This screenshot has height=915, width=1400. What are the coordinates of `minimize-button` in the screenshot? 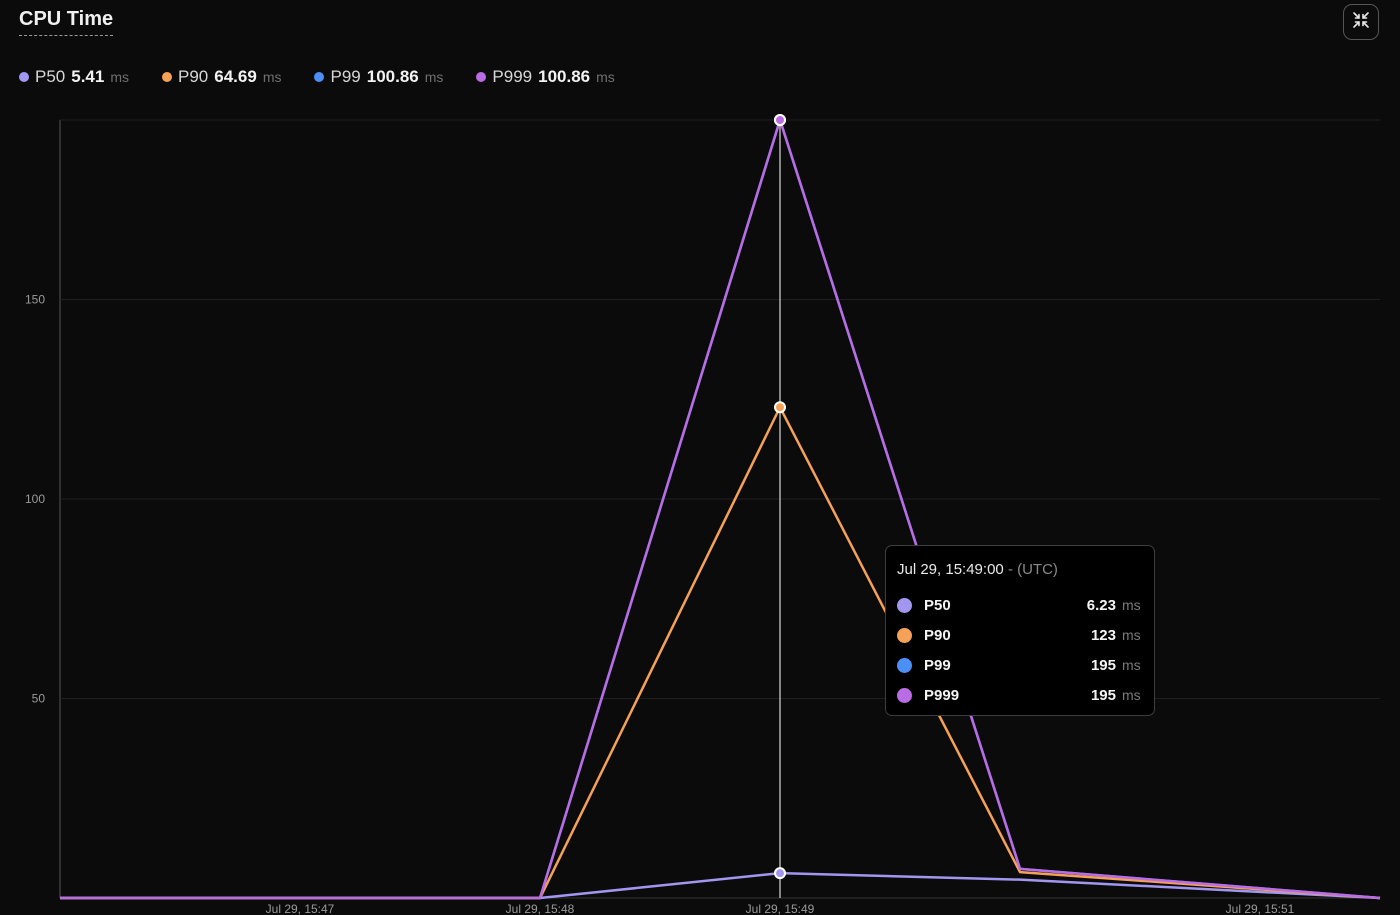 It's located at (1361, 22).